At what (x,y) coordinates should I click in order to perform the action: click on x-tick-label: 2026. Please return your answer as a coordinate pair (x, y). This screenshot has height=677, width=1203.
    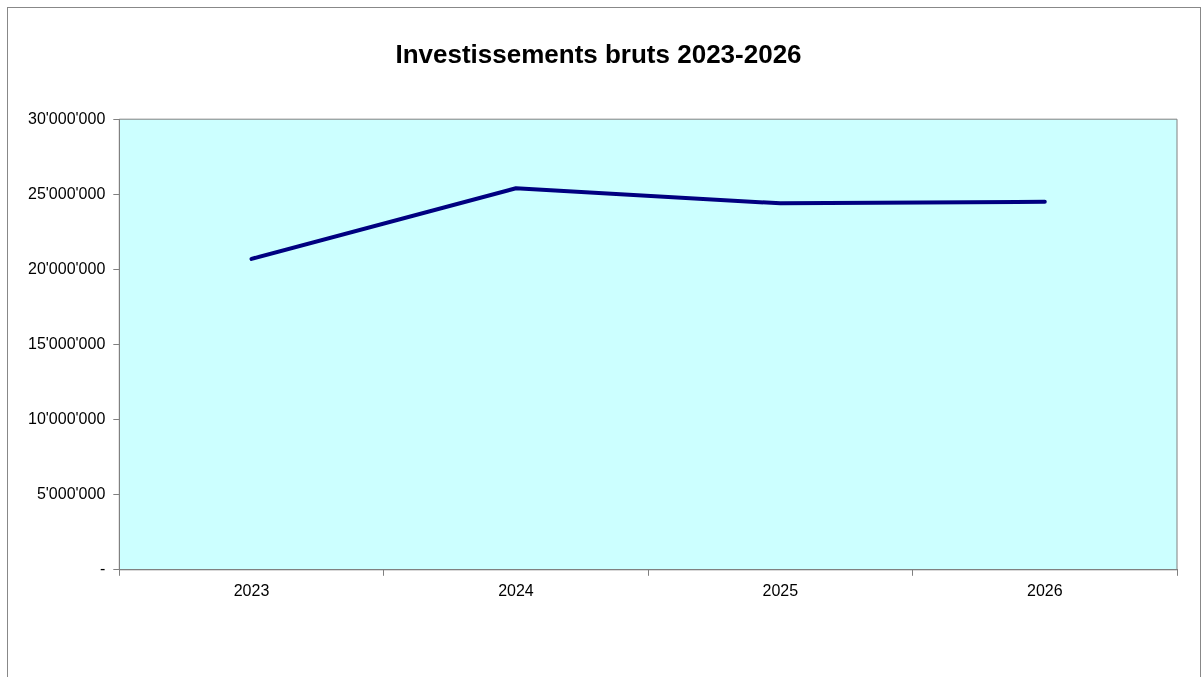
    Looking at the image, I should click on (1044, 590).